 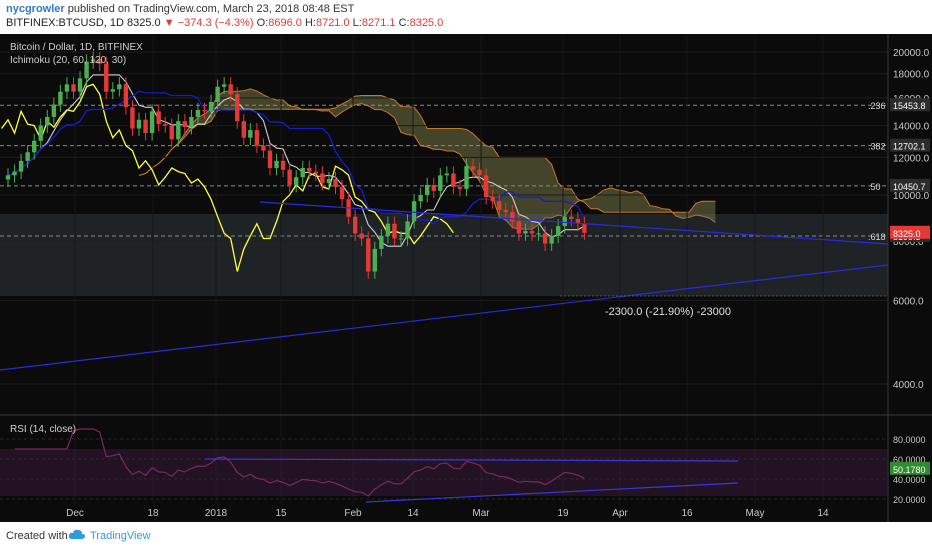 What do you see at coordinates (687, 513) in the screenshot?
I see `date-tick-label: 16` at bounding box center [687, 513].